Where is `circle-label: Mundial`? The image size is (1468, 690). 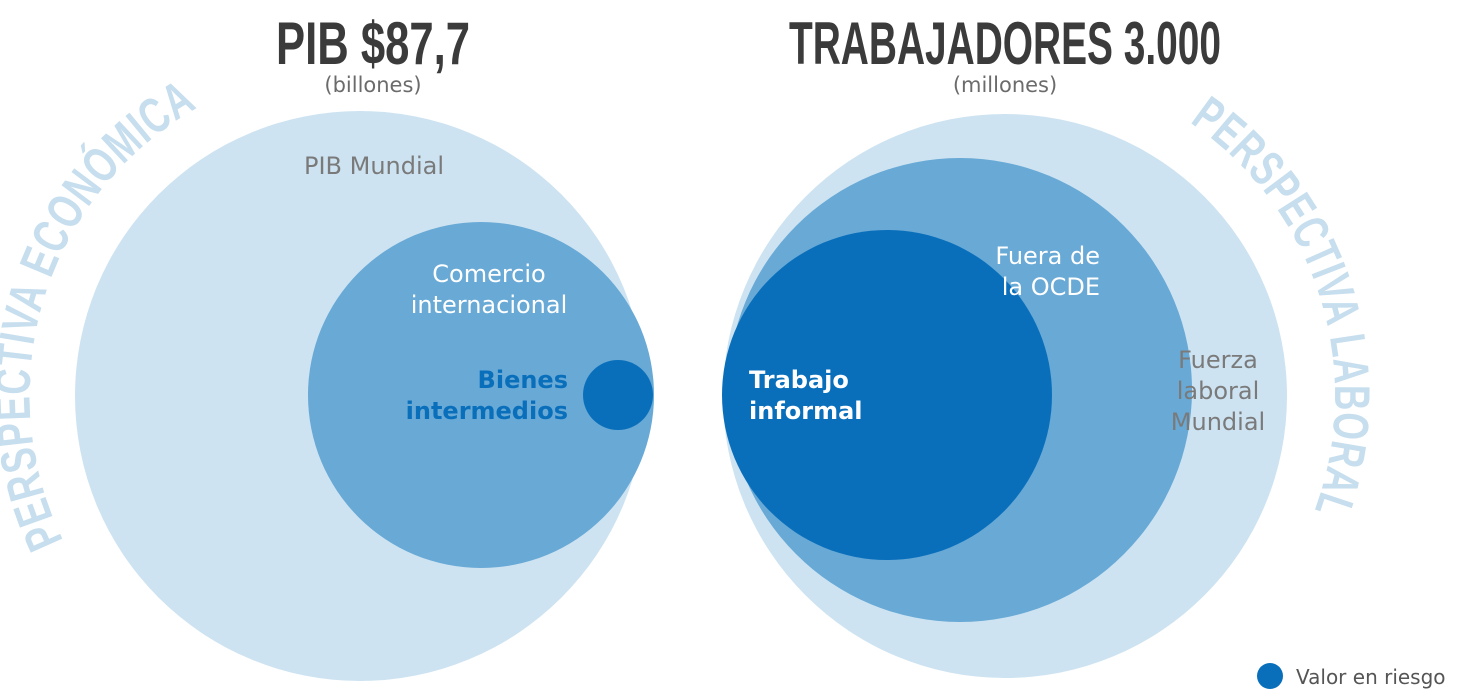
circle-label: Mundial is located at coordinates (1218, 422).